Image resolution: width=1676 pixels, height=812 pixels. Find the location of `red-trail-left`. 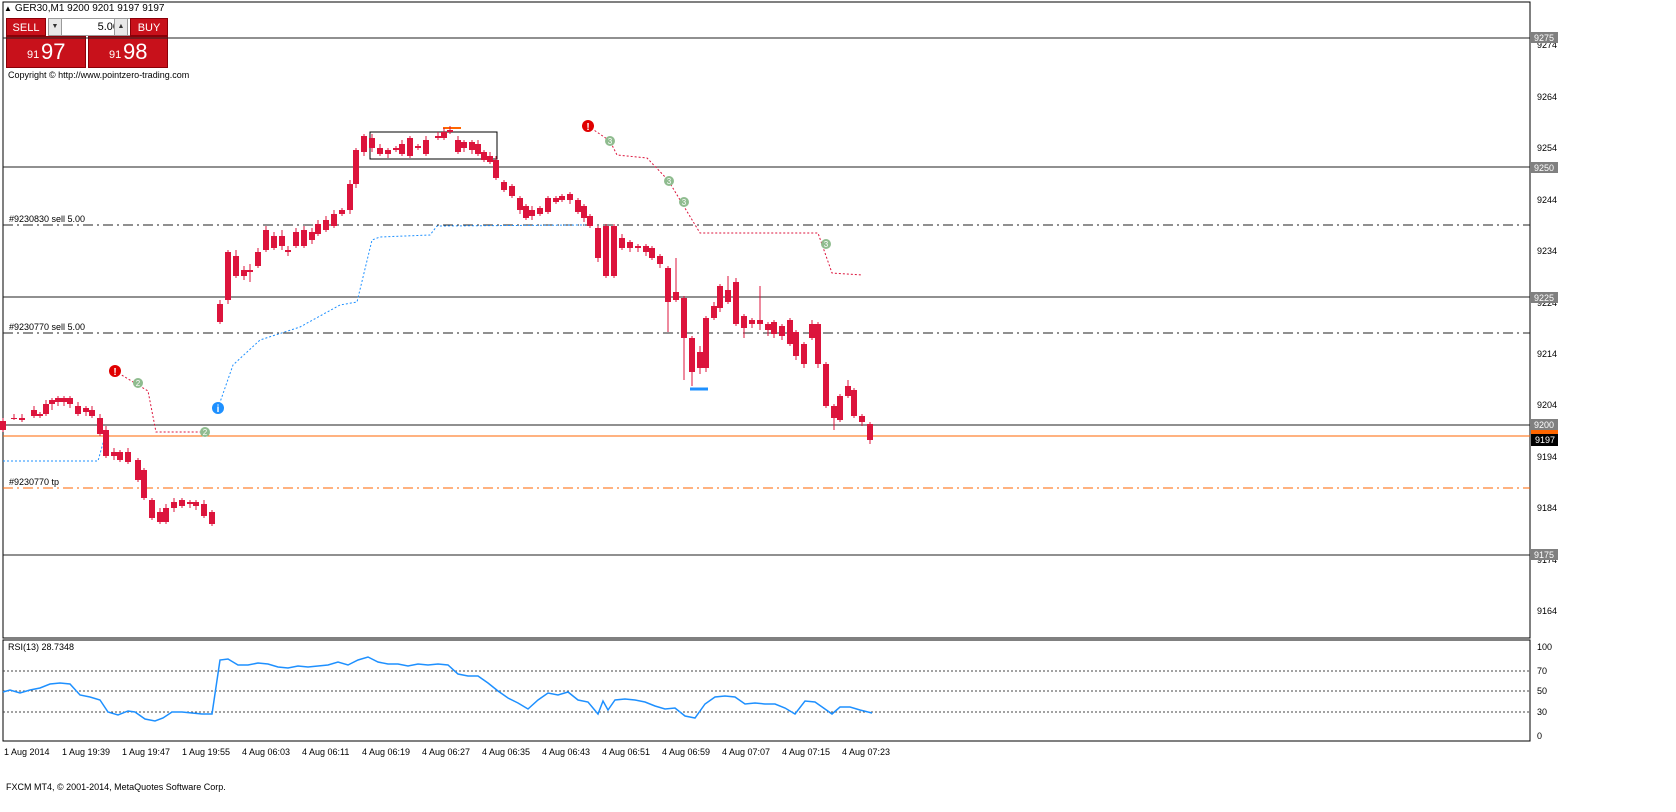

red-trail-left is located at coordinates (159, 401).